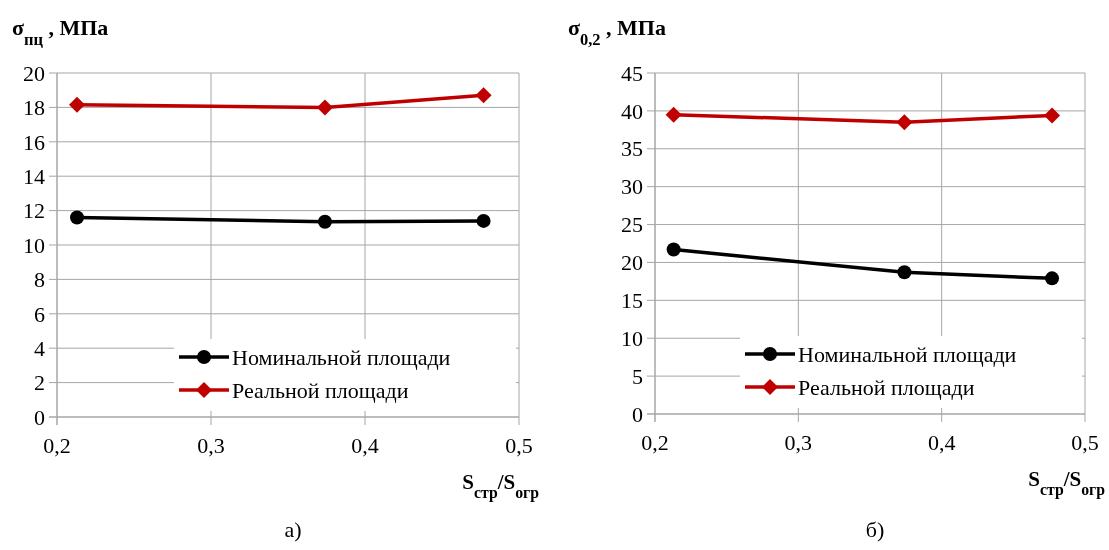 This screenshot has width=1109, height=550. Describe the element at coordinates (632, 73) in the screenshot. I see `y-tick-label: 45` at that location.